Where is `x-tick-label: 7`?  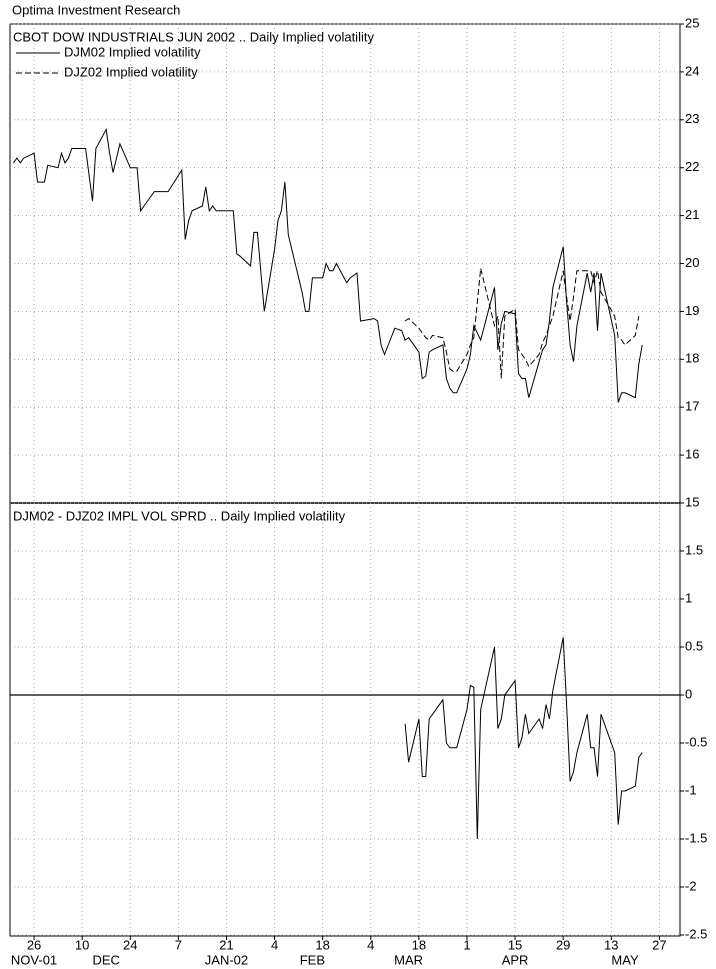 x-tick-label: 7 is located at coordinates (178, 944).